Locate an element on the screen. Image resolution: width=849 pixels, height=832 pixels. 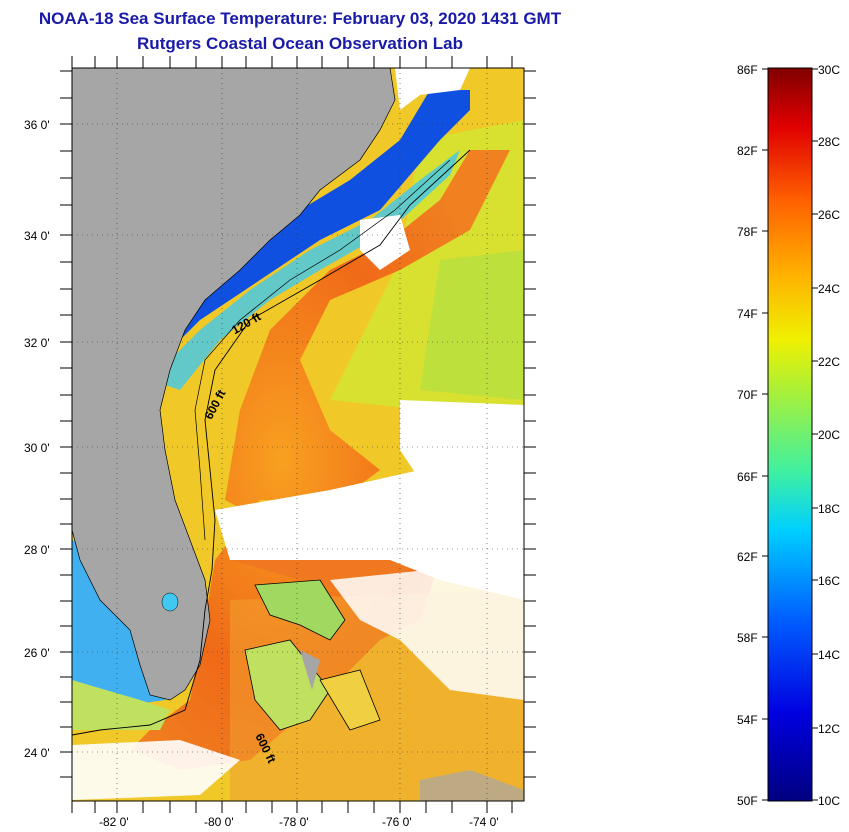
lon-label-74: -74 0' is located at coordinates (484, 822).